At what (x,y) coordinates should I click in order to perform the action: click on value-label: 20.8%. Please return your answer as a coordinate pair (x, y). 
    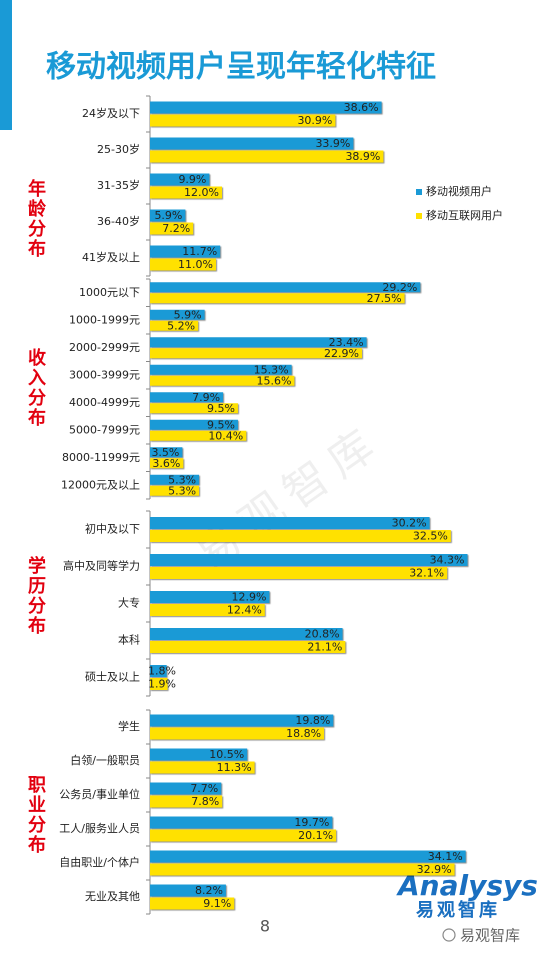
    Looking at the image, I should click on (322, 634).